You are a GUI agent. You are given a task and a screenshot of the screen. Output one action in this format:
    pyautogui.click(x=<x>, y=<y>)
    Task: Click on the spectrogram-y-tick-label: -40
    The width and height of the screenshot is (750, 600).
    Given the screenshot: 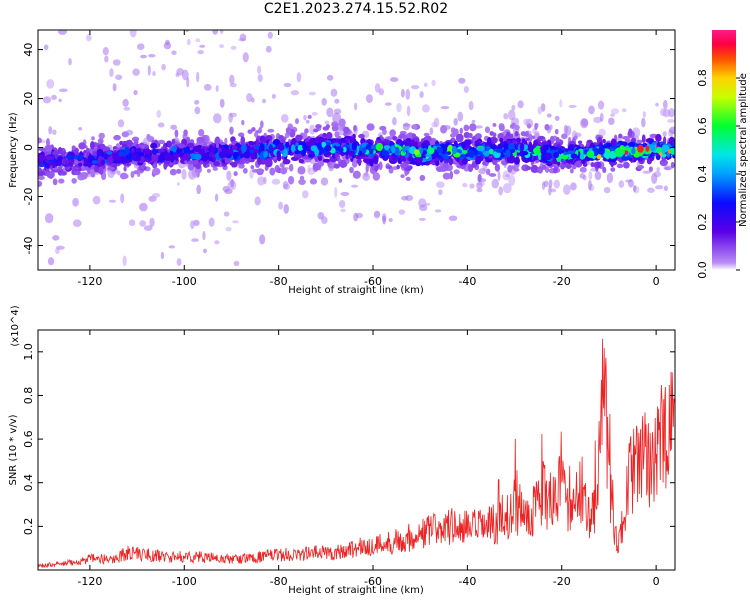 What is the action you would take?
    pyautogui.click(x=28, y=246)
    